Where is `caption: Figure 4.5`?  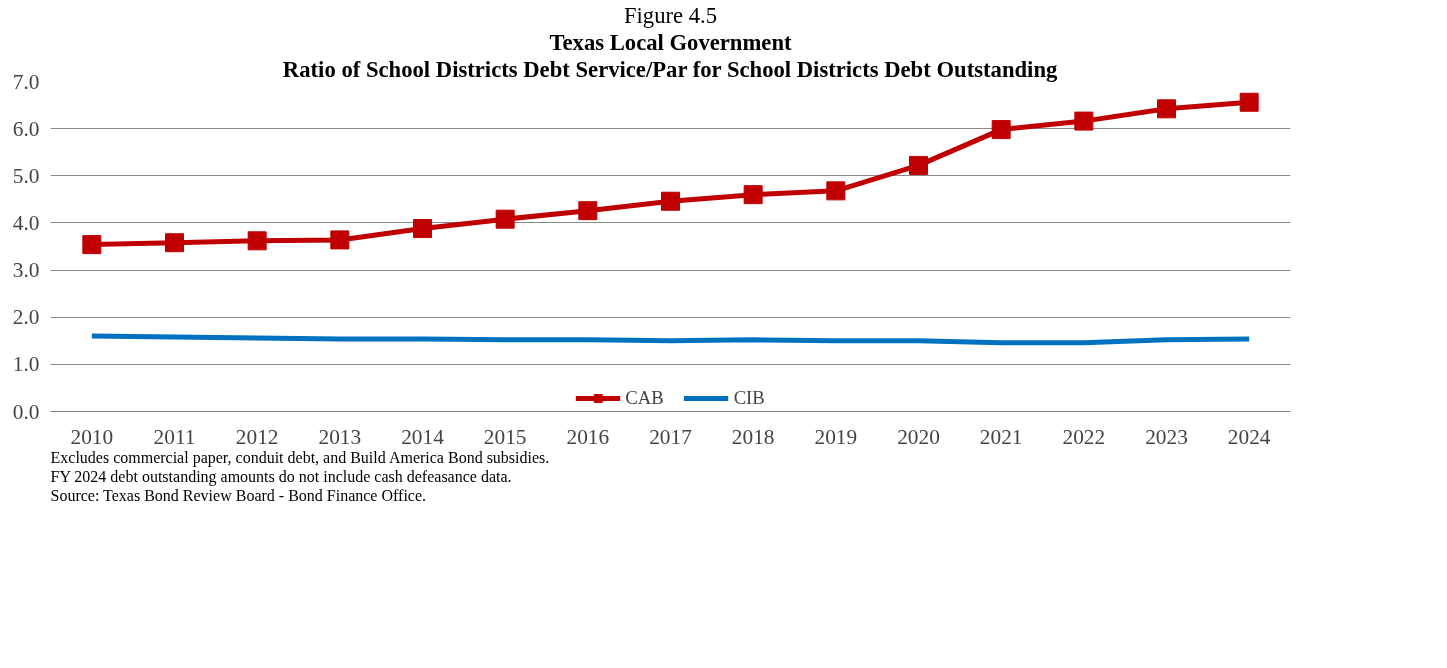 caption: Figure 4.5 is located at coordinates (670, 15).